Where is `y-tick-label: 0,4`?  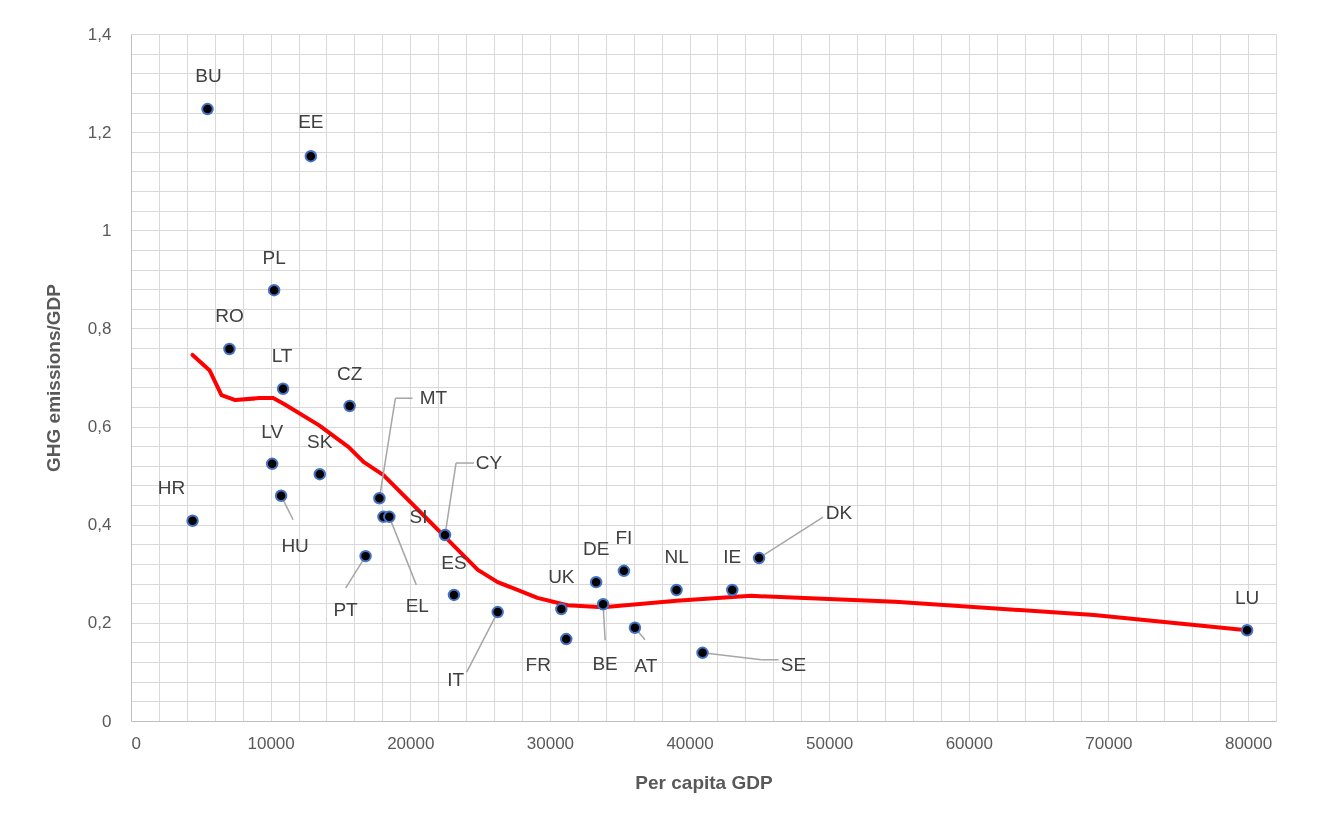 y-tick-label: 0,4 is located at coordinates (99, 525).